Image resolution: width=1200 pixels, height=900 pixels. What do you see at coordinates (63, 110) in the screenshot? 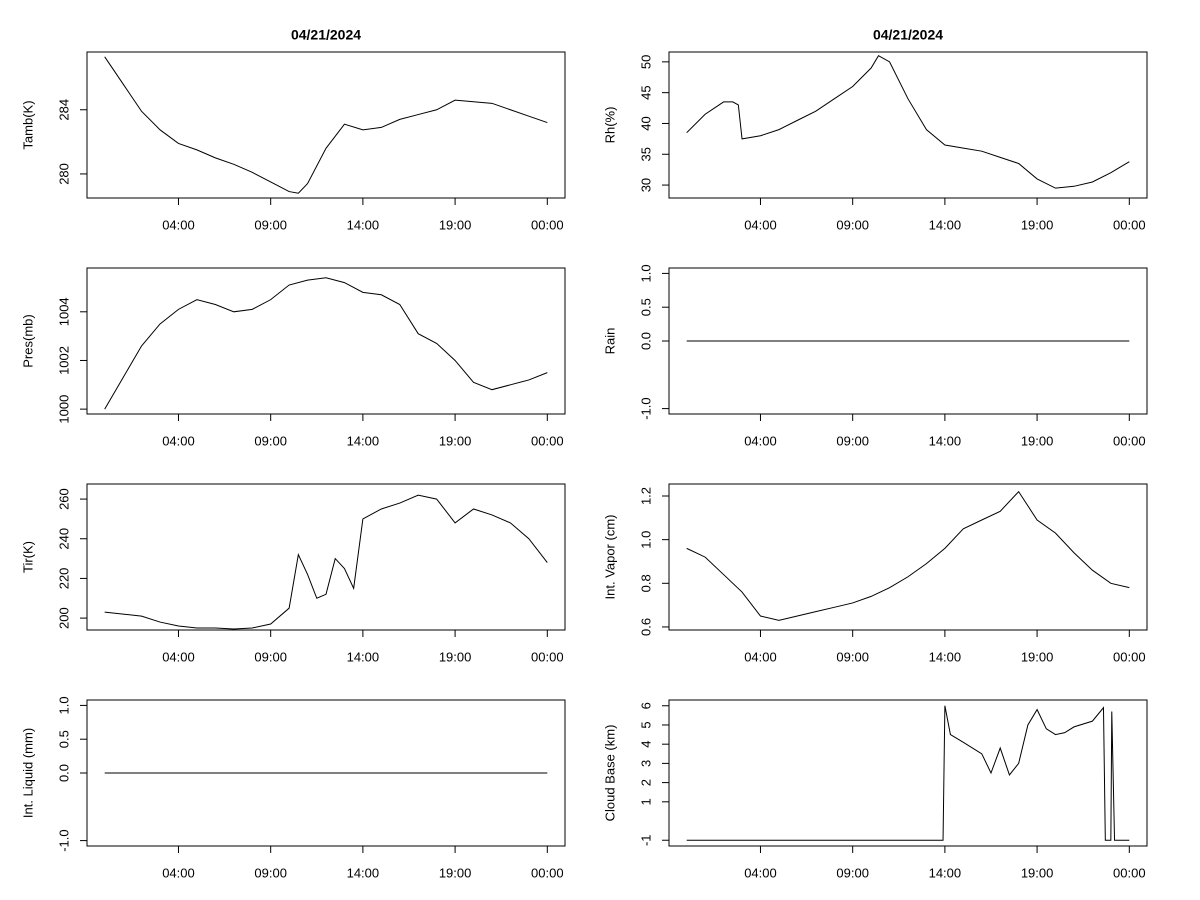
I see `y-tick-label: 284` at bounding box center [63, 110].